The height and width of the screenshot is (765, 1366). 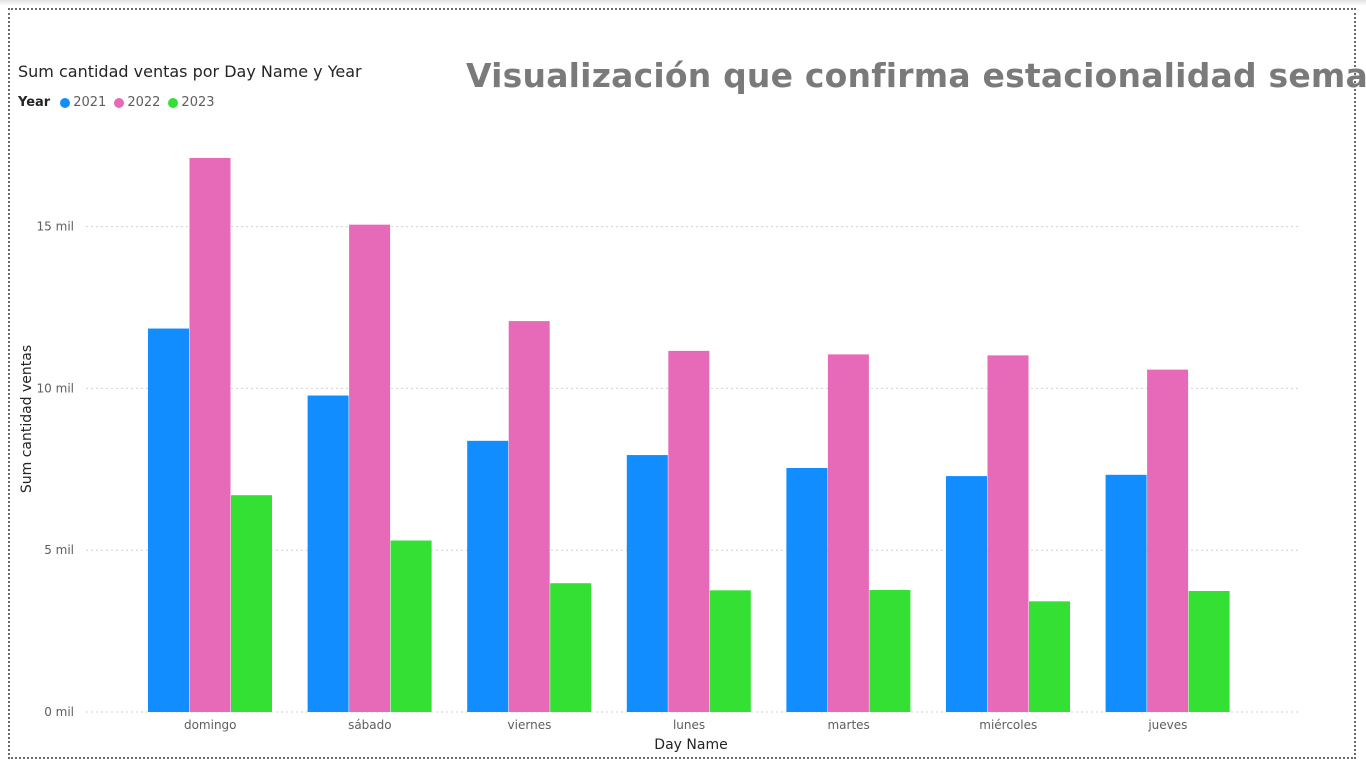 What do you see at coordinates (571, 647) in the screenshot?
I see `bar-viernes-2023` at bounding box center [571, 647].